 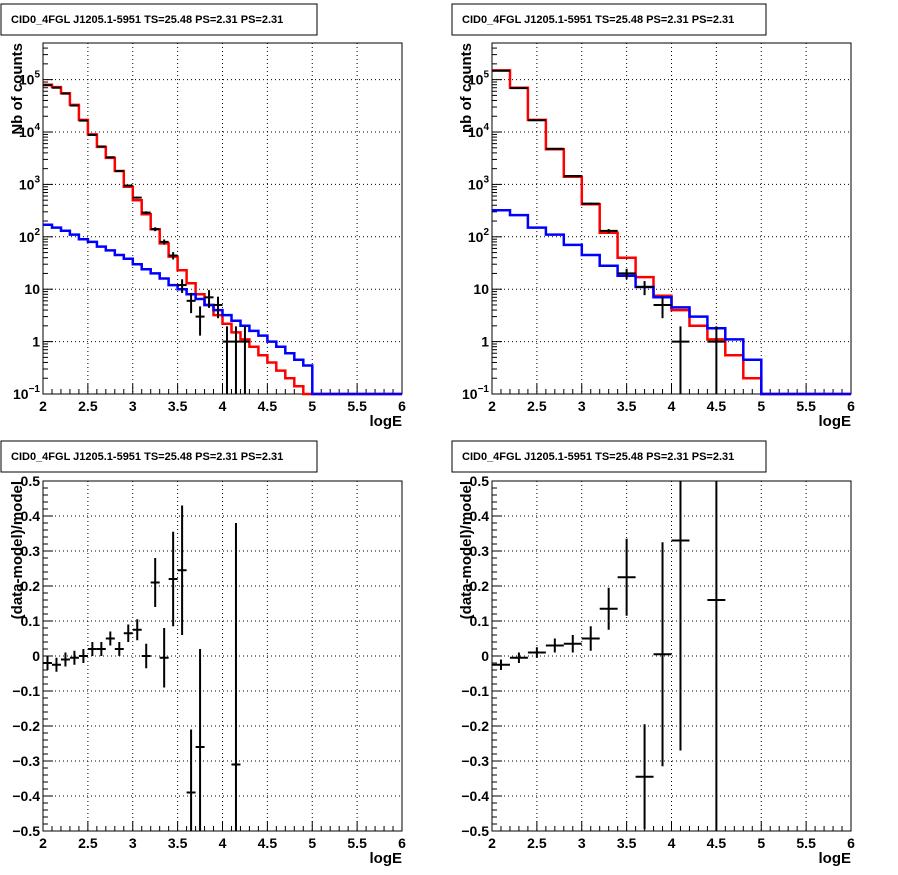 I want to click on y-tick-label: 0.5, so click(x=31, y=481).